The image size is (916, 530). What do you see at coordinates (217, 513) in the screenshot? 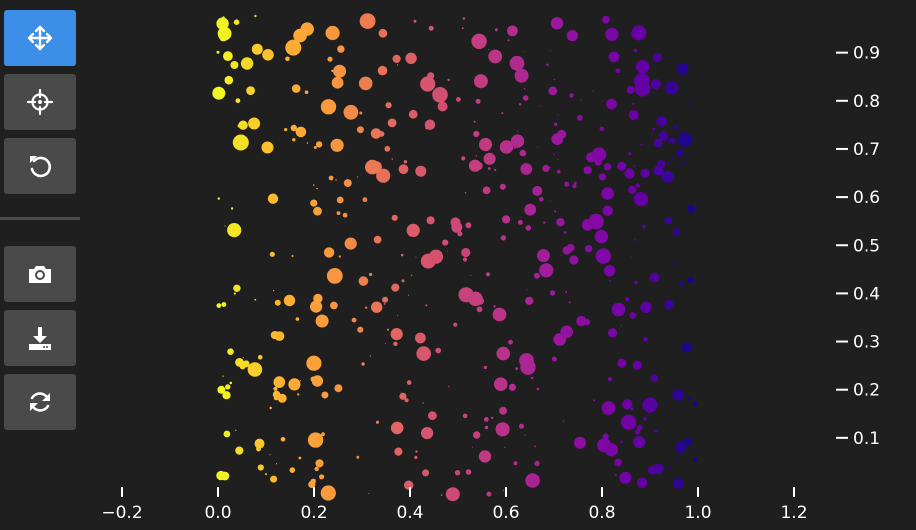
I see `x-tick-label: 0.0` at bounding box center [217, 513].